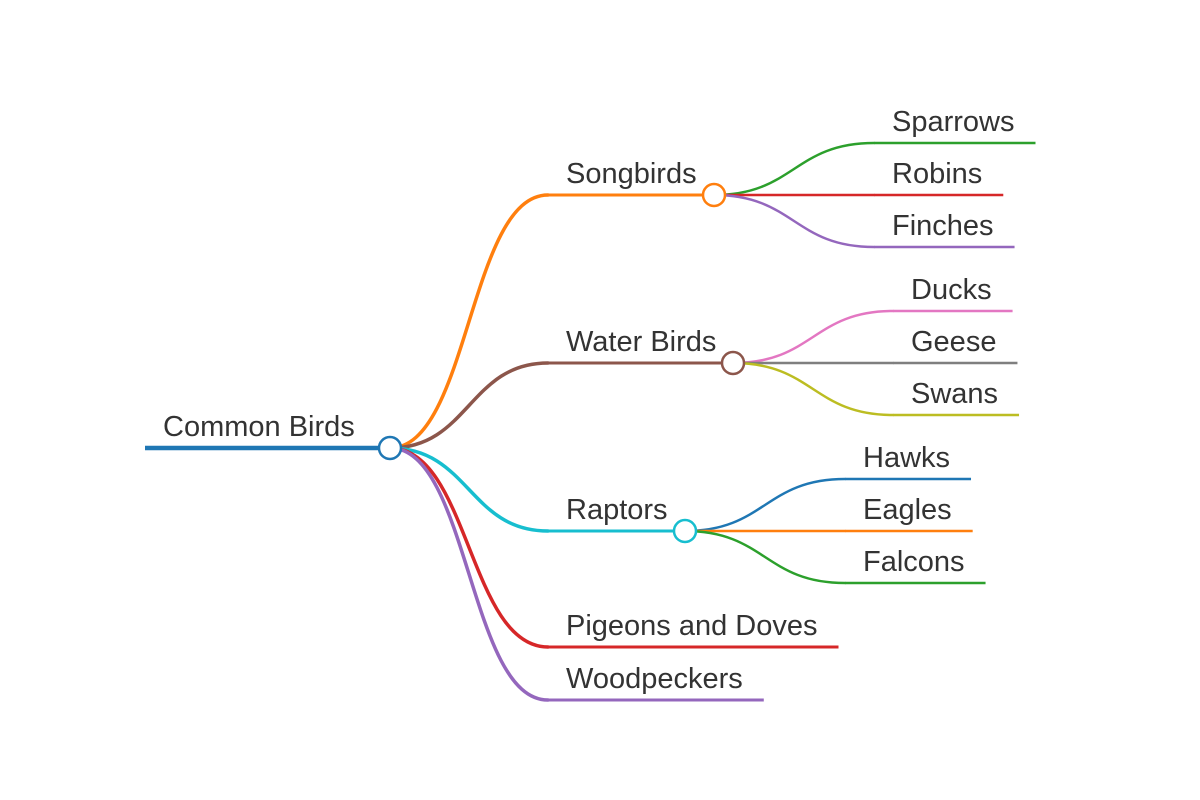 This screenshot has height=800, width=1200. What do you see at coordinates (953, 342) in the screenshot?
I see `node-geese-label: Geese` at bounding box center [953, 342].